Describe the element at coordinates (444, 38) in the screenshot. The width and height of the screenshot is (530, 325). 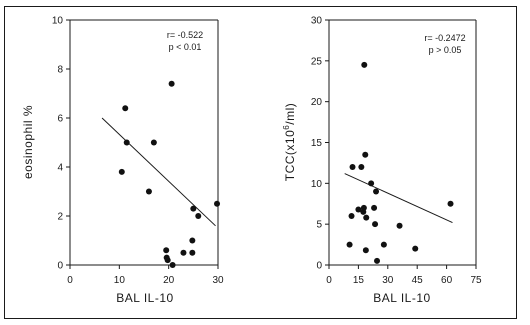
I see `right-chart-r-value: r= -0.2472` at that location.